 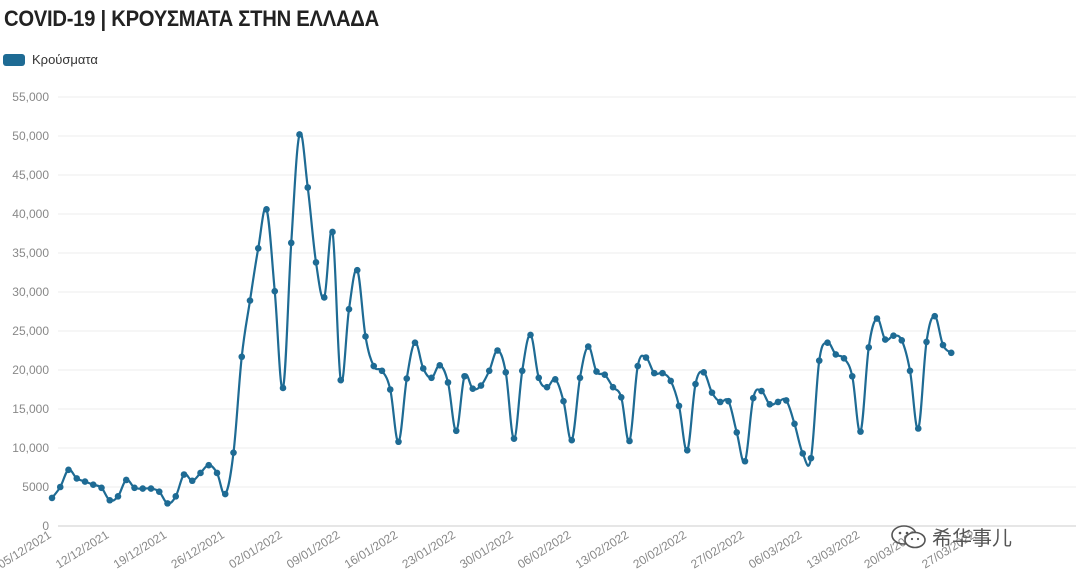 I want to click on y-tick-label: 45,000, so click(x=30, y=175).